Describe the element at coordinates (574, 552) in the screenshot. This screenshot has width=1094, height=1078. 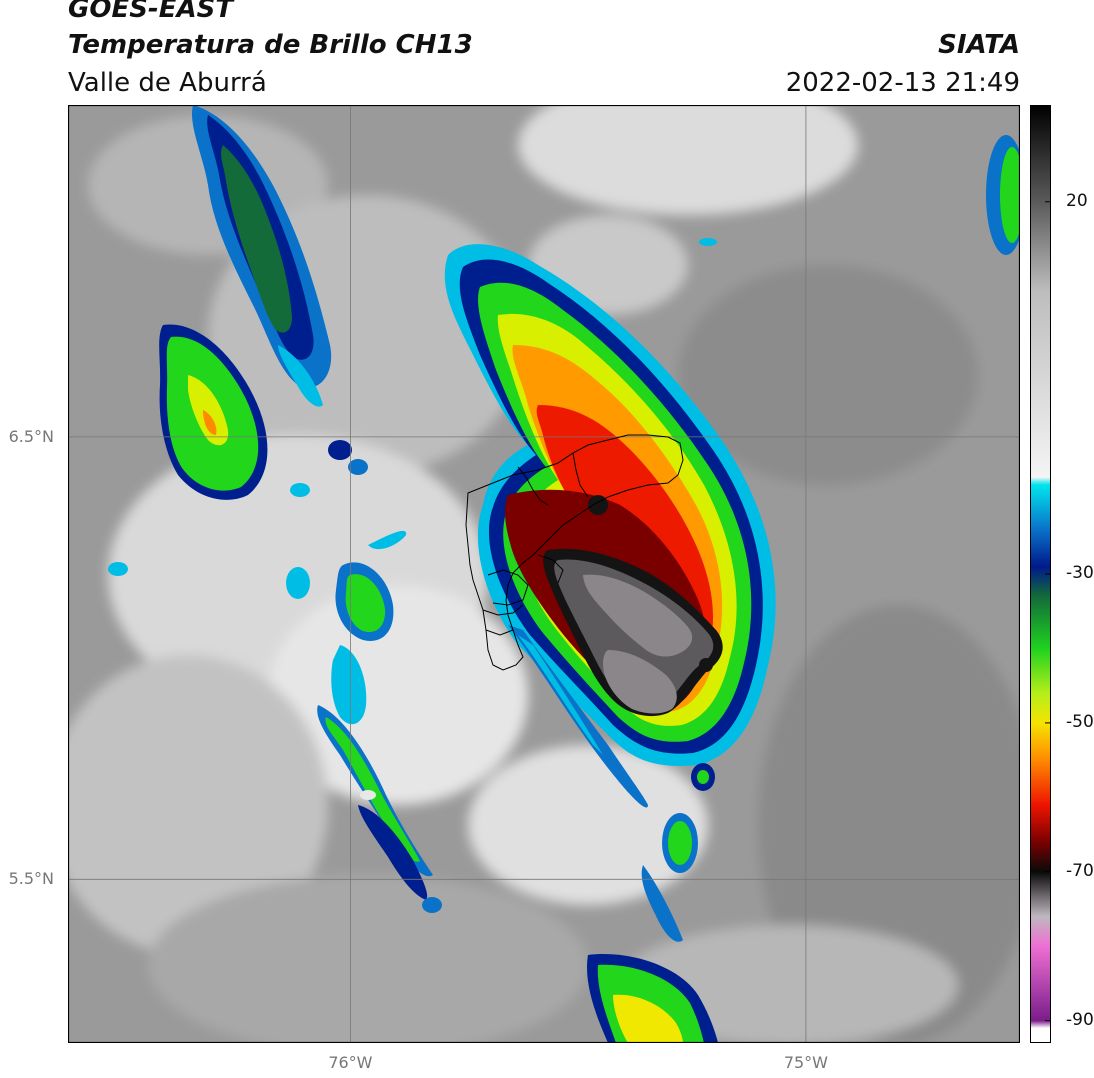
I see `municipal-boundaries` at that location.